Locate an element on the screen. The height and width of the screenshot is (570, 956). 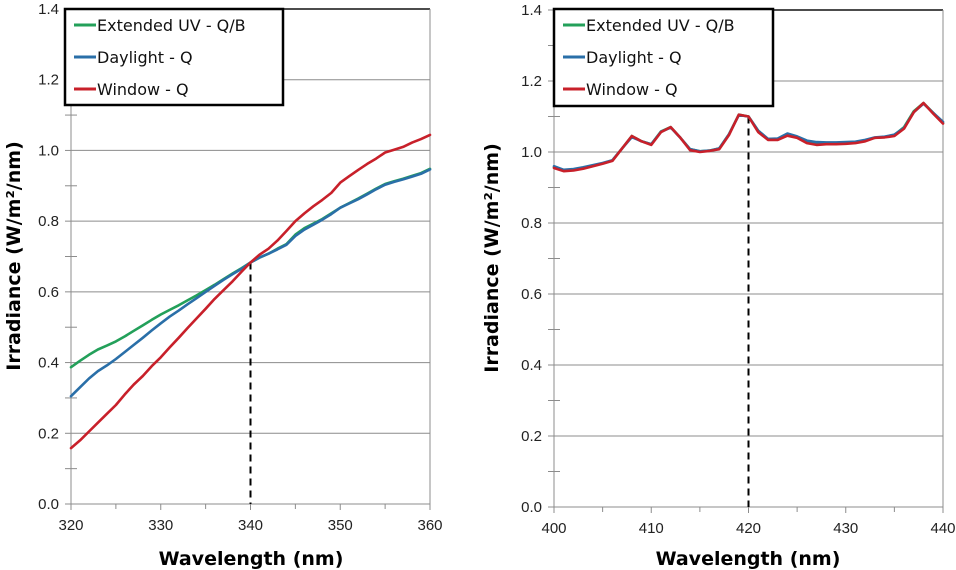
right-y-tick-label: 0.8 is located at coordinates (531, 223).